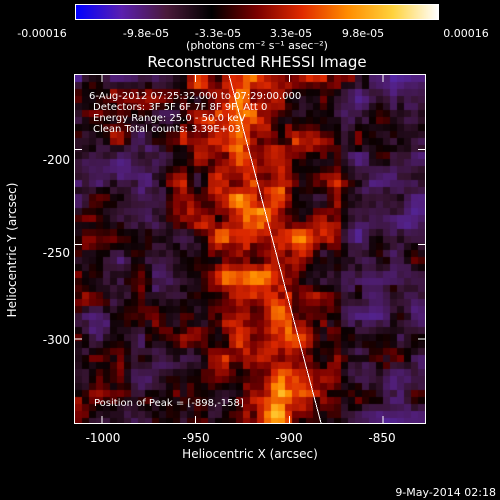  What do you see at coordinates (250, 454) in the screenshot?
I see `x-axis-label: Heliocentric X (arcsec)` at bounding box center [250, 454].